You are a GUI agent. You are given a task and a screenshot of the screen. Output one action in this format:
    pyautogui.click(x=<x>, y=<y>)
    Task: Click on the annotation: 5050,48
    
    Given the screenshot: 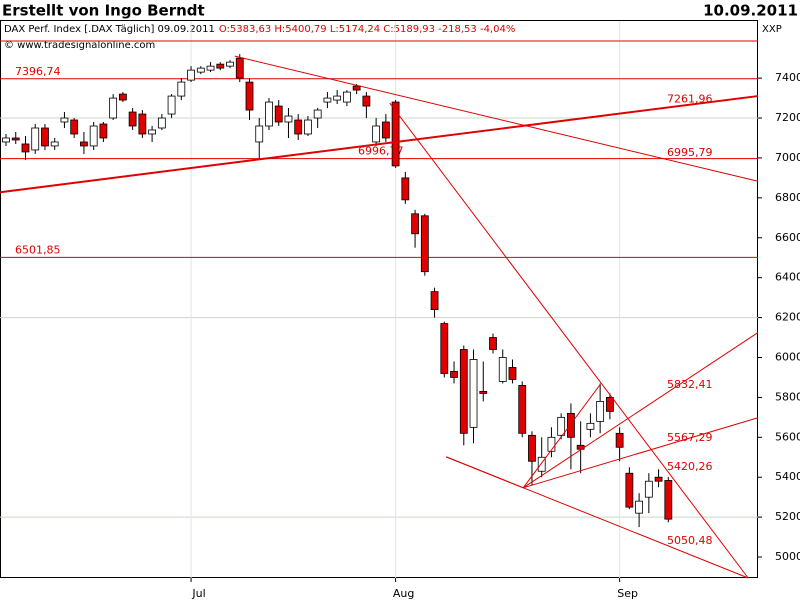 What is the action you would take?
    pyautogui.click(x=690, y=540)
    